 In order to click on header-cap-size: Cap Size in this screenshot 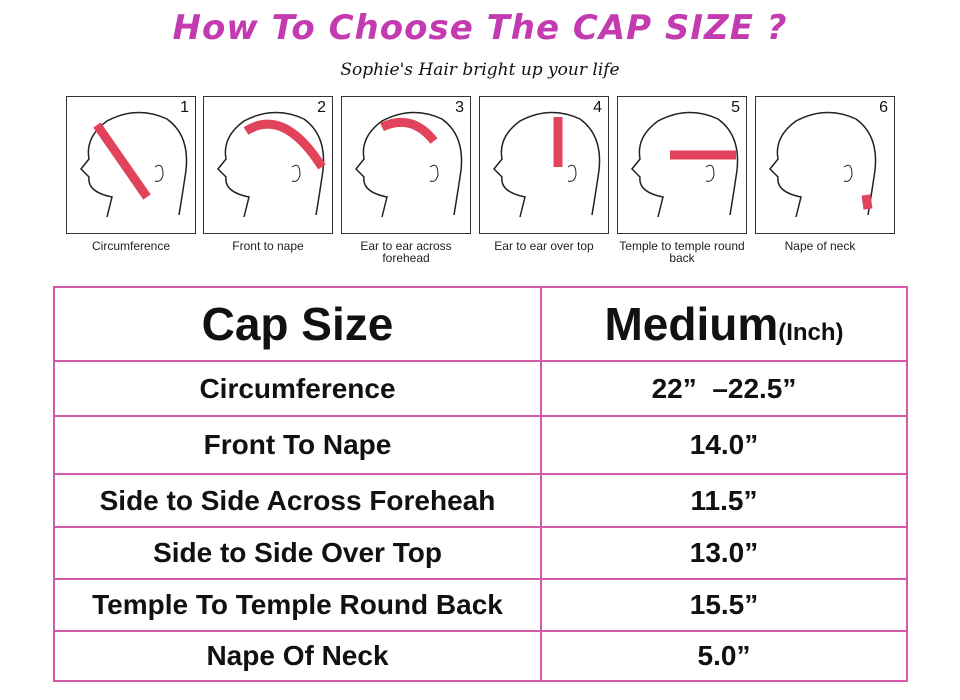, I will do `click(297, 324)`.